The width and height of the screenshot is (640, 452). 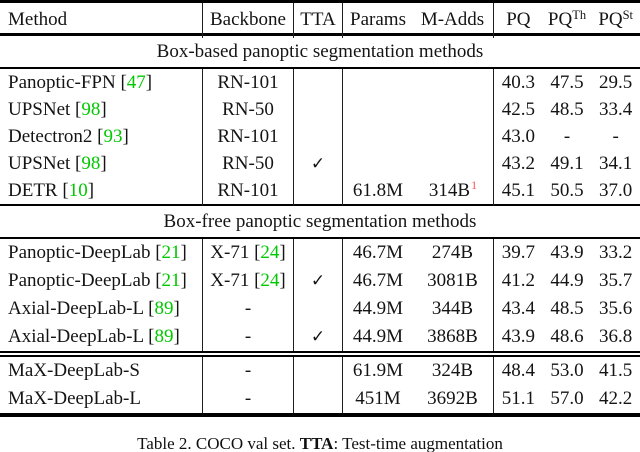 What do you see at coordinates (474, 185) in the screenshot?
I see `madds-footnote-link: 1` at bounding box center [474, 185].